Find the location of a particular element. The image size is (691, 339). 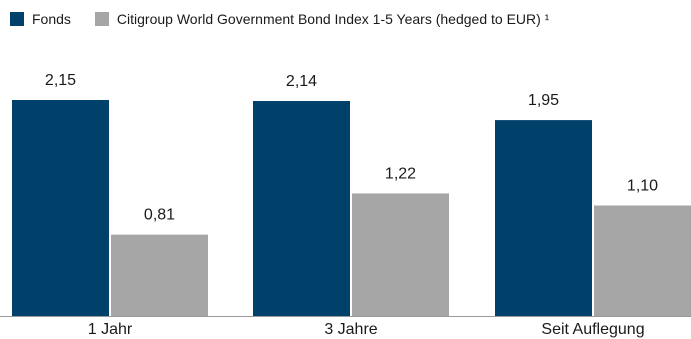

data-label-fonds-2: 1,95 is located at coordinates (543, 100).